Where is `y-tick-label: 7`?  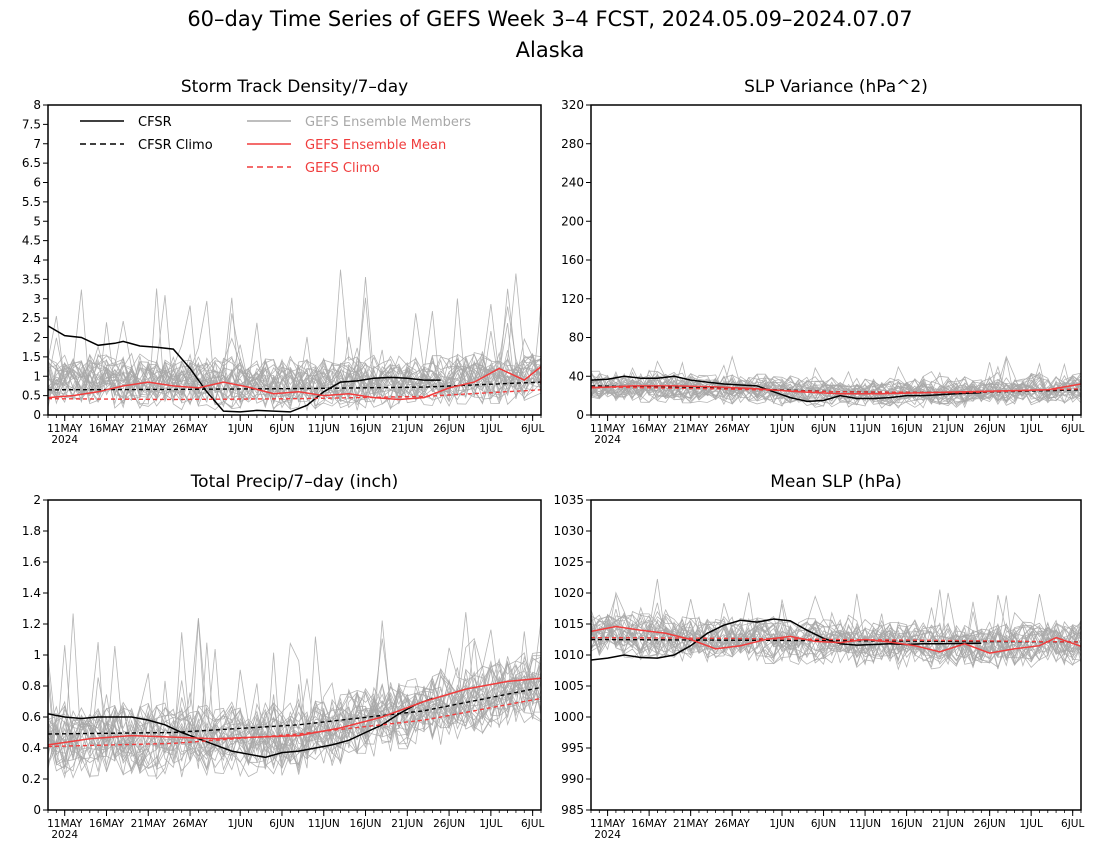
y-tick-label: 7 is located at coordinates (37, 144).